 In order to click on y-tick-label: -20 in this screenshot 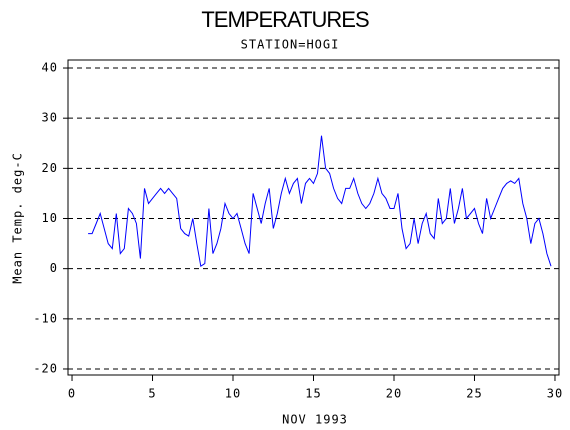, I will do `click(45, 368)`.